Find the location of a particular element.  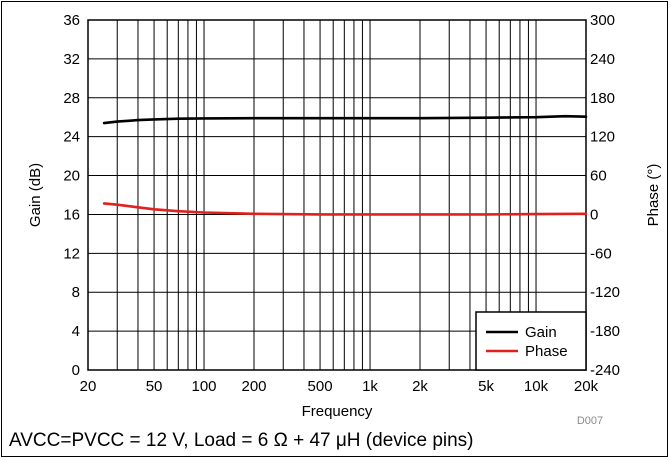

left-tick-label: 20 is located at coordinates (71, 176).